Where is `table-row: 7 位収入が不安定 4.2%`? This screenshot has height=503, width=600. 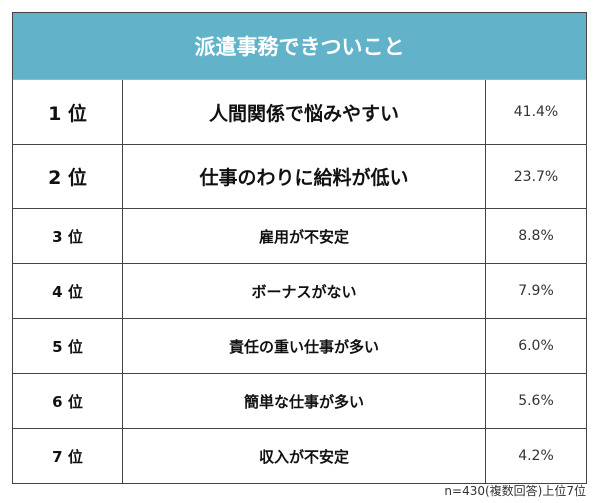 table-row: 7 位収入が不安定 4.2% is located at coordinates (299, 455).